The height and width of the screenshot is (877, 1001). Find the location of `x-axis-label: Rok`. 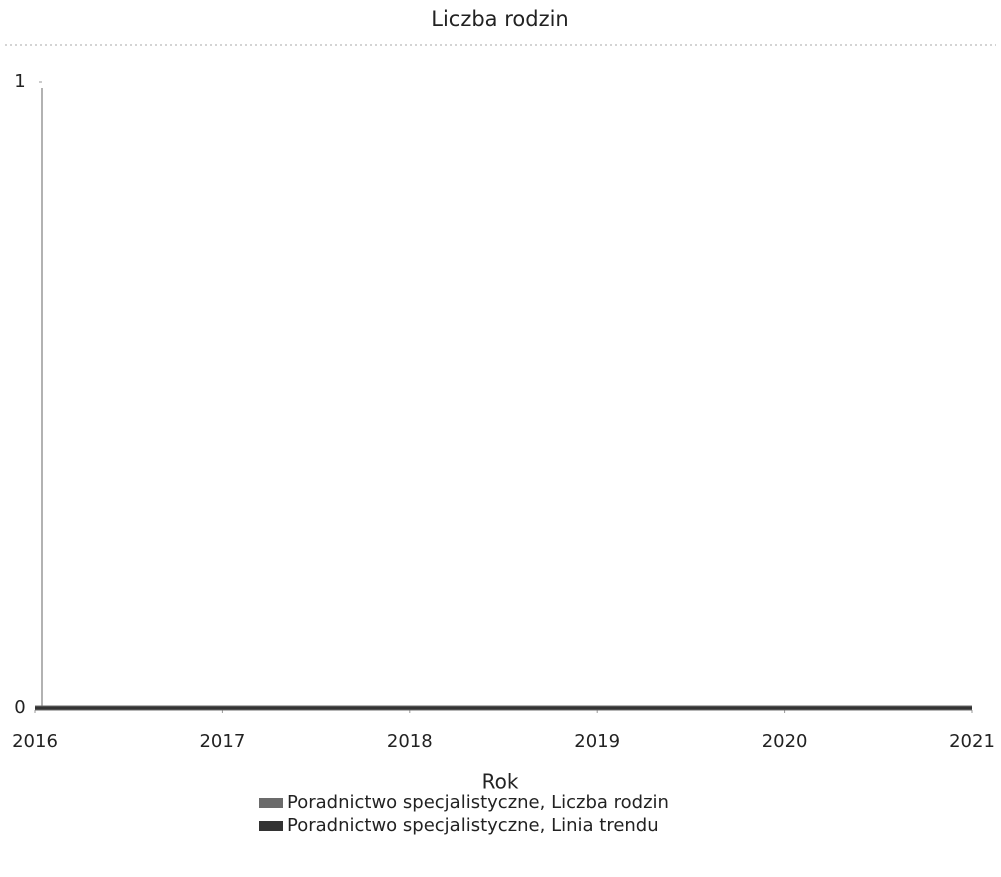

x-axis-label: Rok is located at coordinates (500, 782).